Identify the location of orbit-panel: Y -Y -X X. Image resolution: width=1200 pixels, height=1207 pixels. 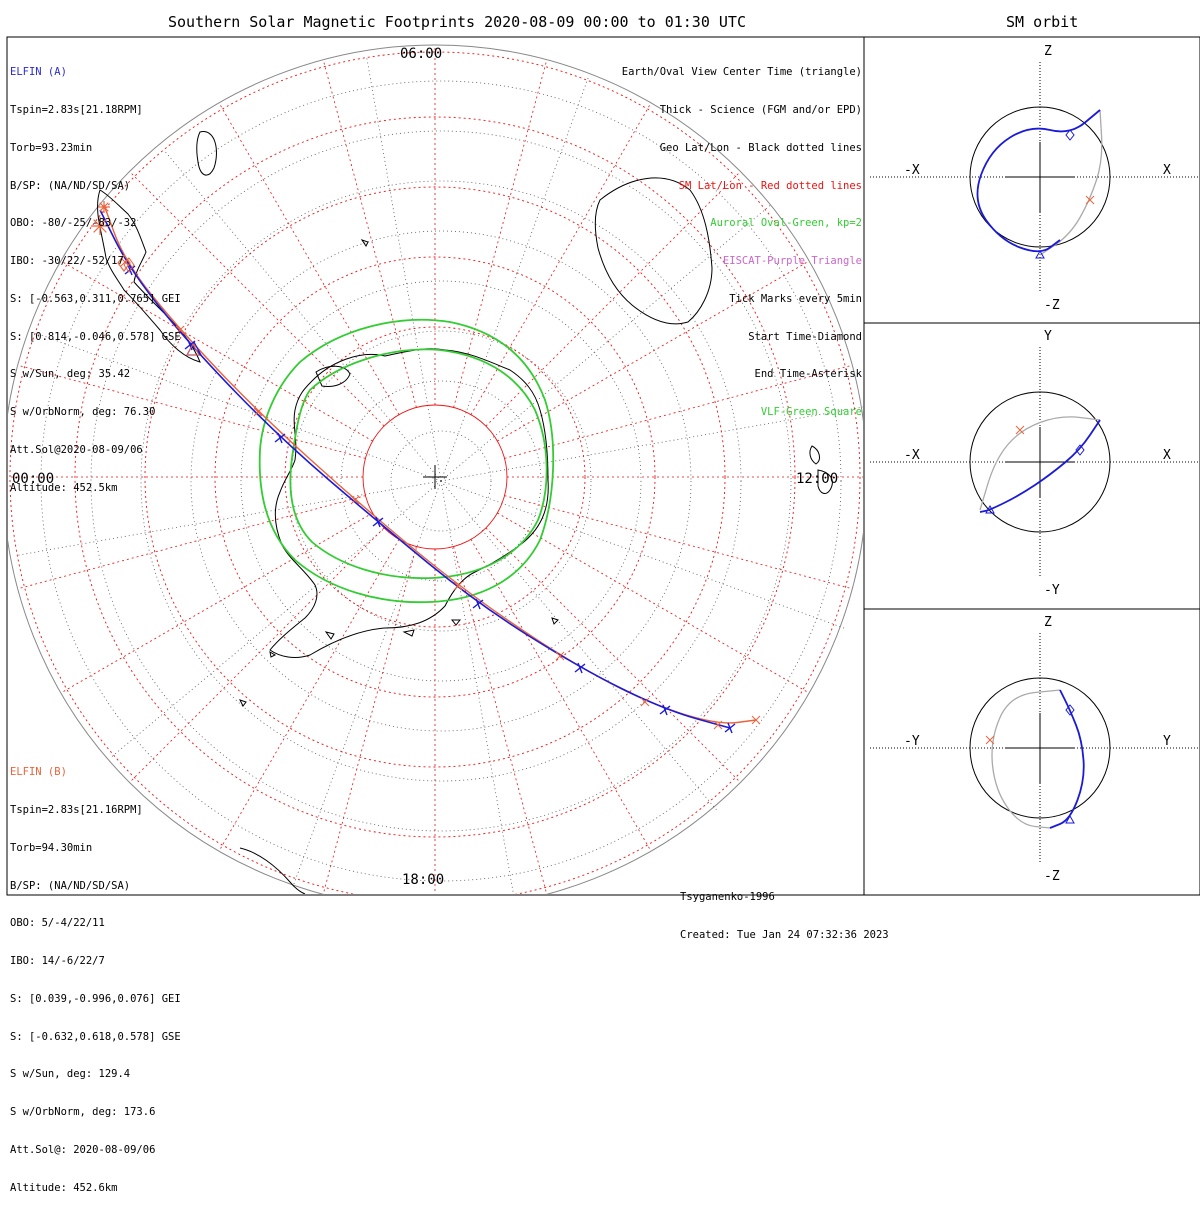
(1034, 463).